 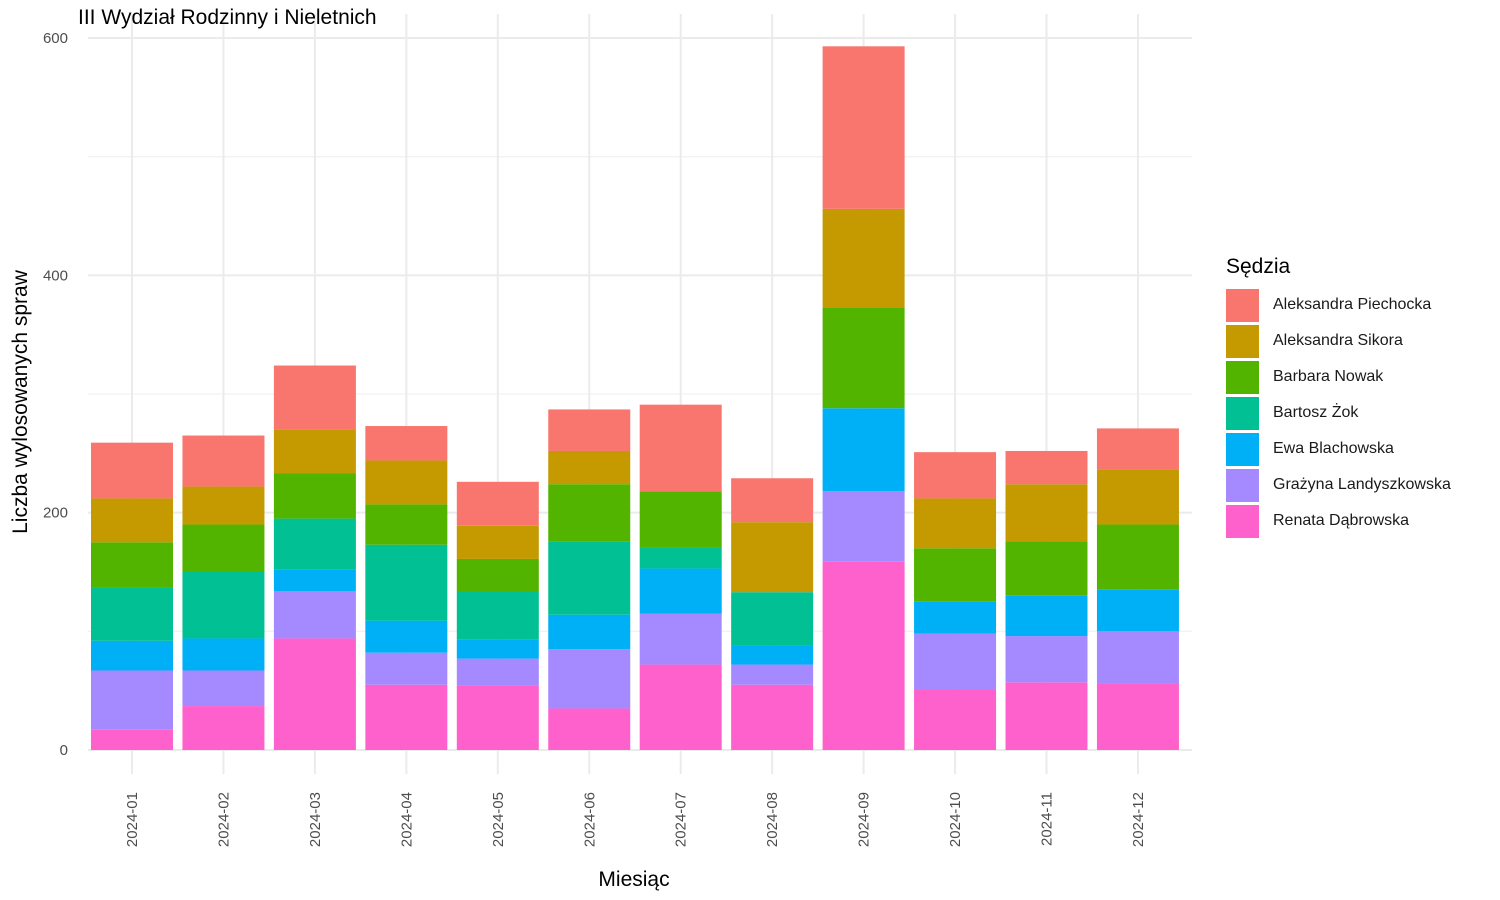 I want to click on x-tick-label: 2024-06, so click(x=589, y=819).